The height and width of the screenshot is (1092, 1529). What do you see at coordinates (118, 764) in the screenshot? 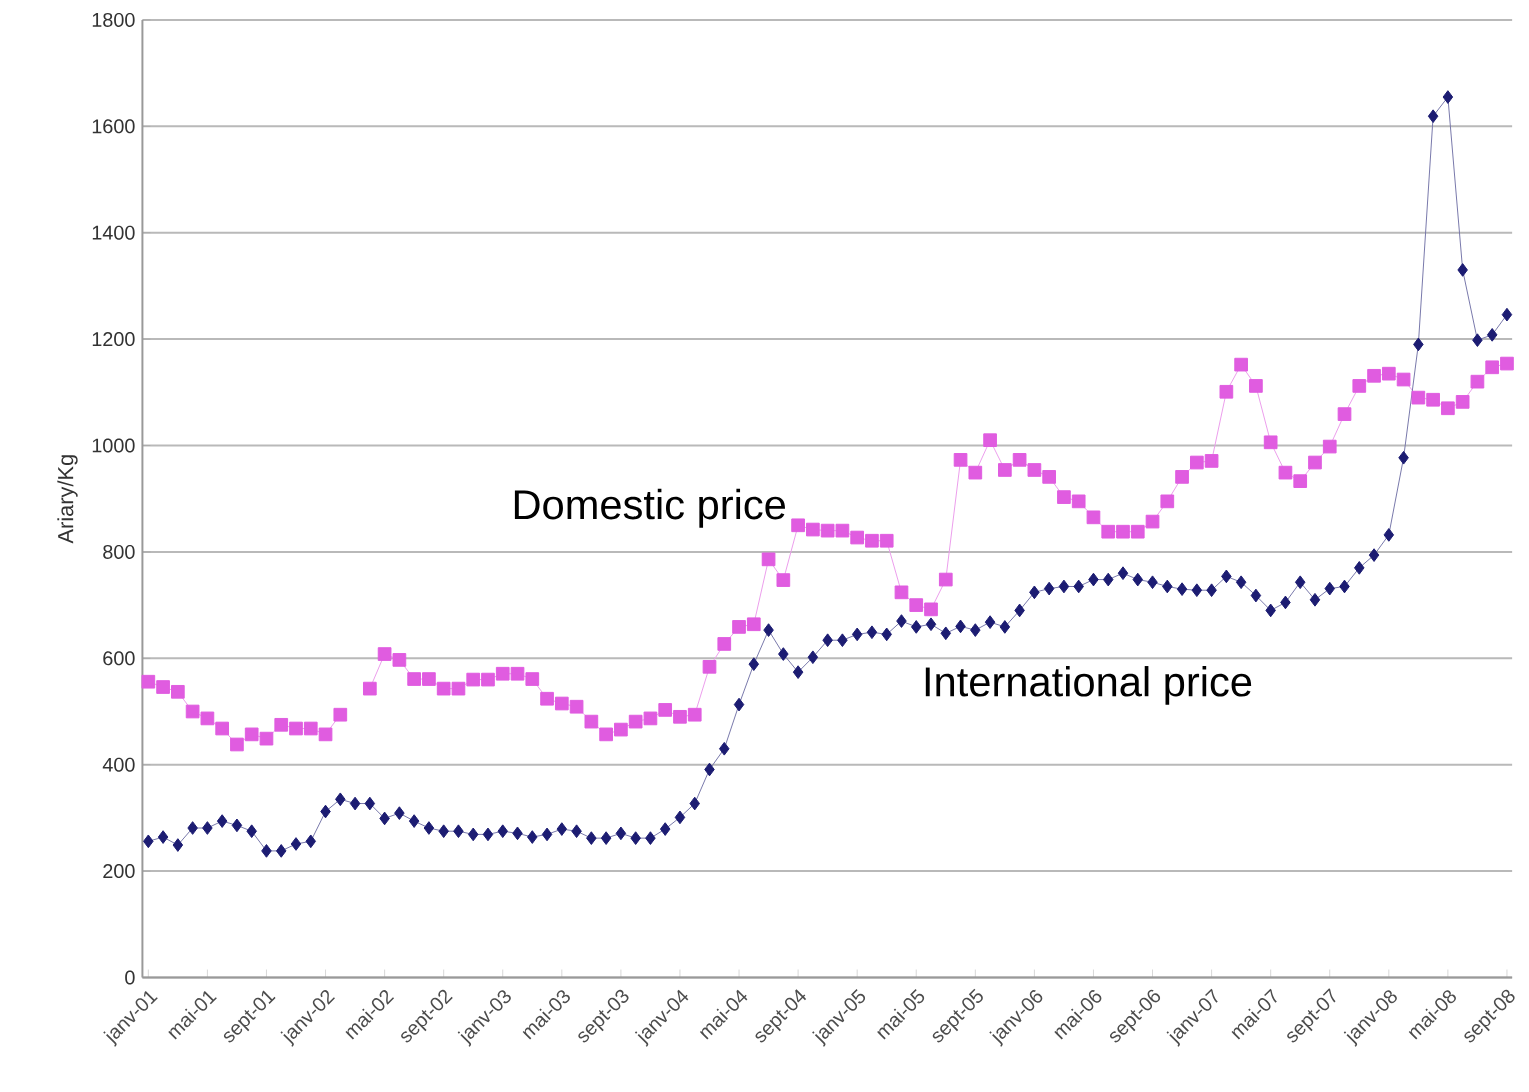
I see `y-tick-label: 400` at bounding box center [118, 764].